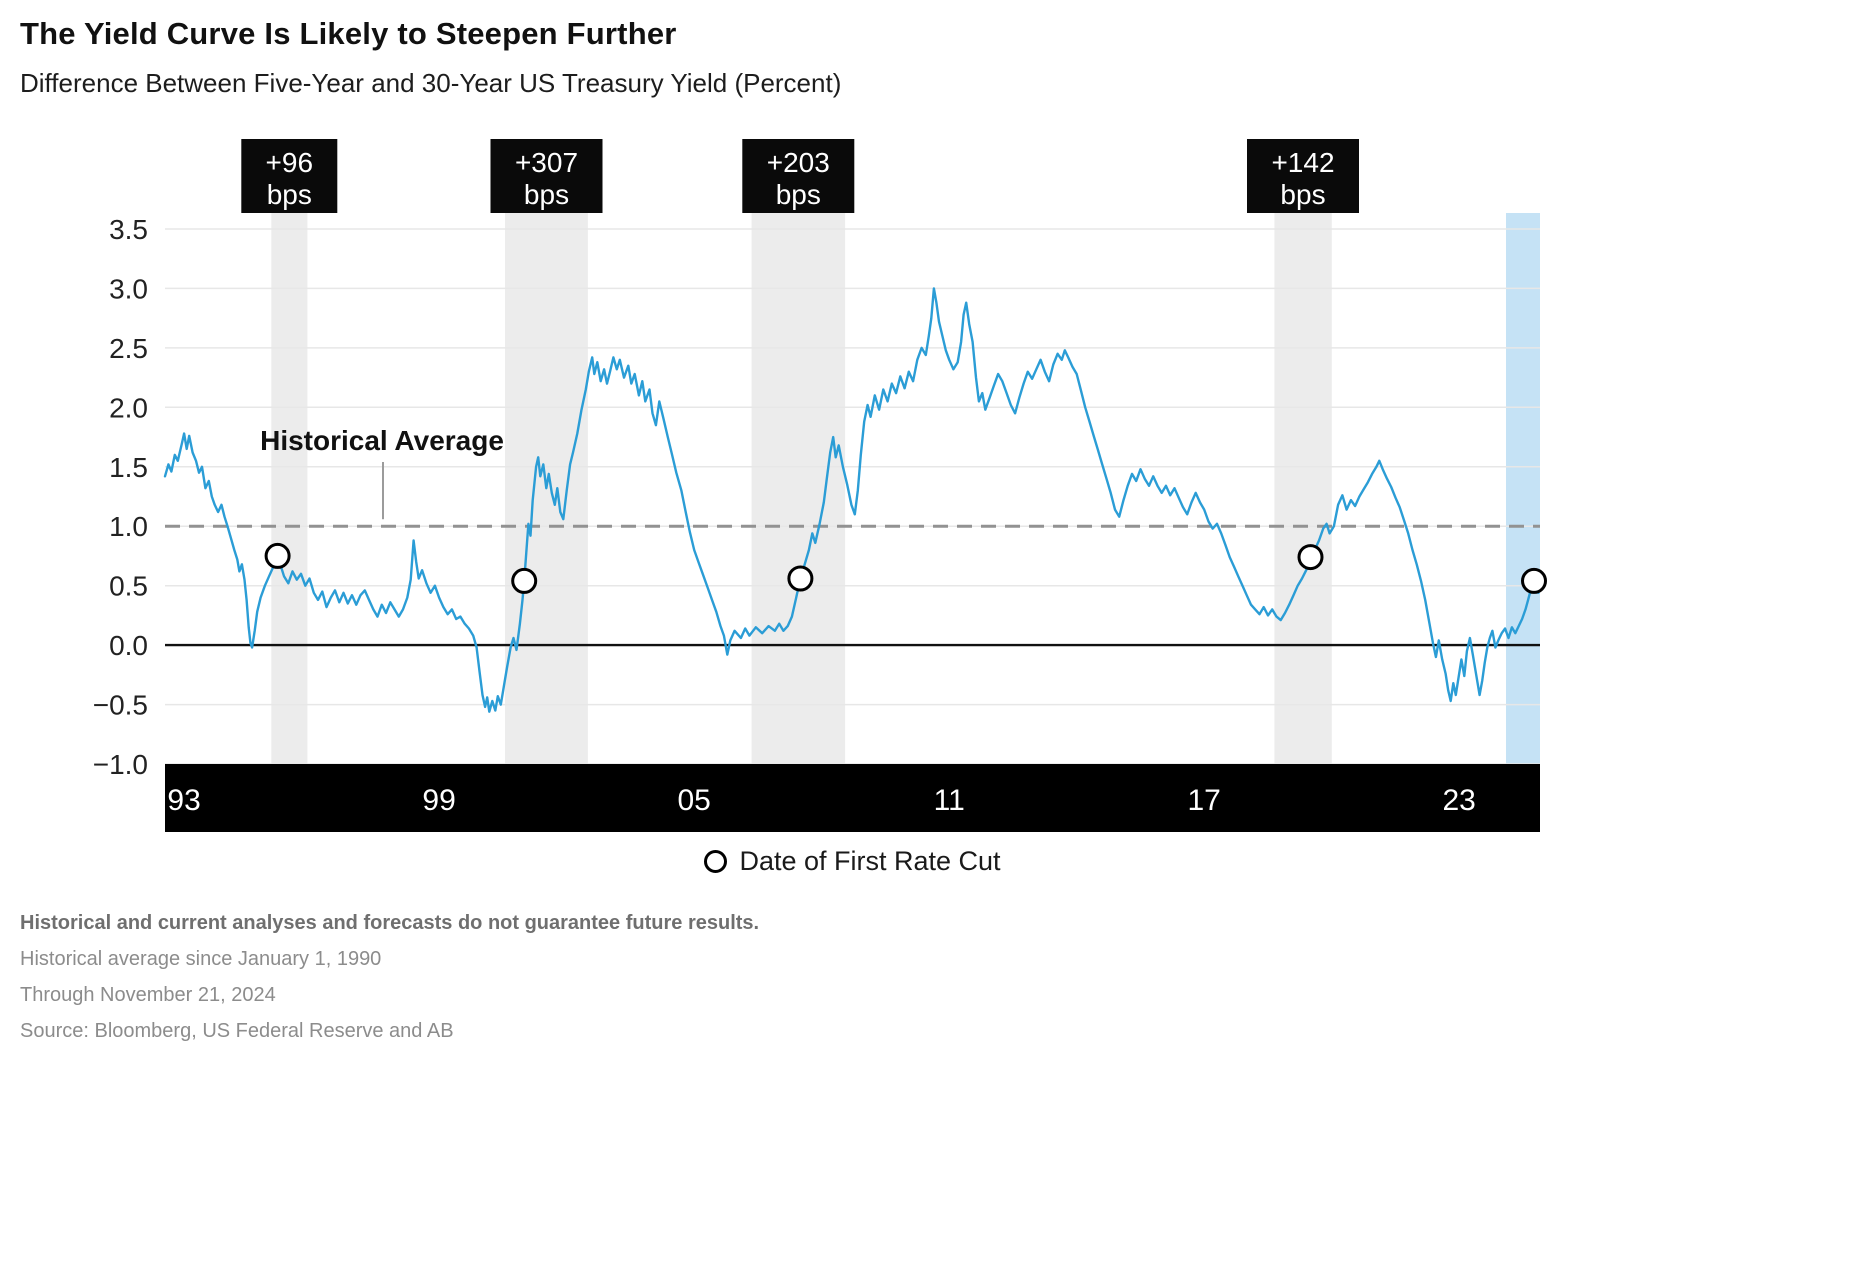  What do you see at coordinates (128, 288) in the screenshot?
I see `y-tick-label: 3.0` at bounding box center [128, 288].